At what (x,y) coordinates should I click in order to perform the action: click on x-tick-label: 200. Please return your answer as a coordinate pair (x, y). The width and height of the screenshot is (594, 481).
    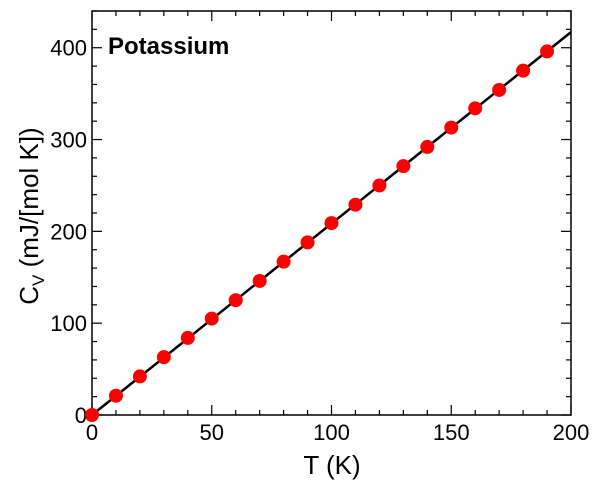
    Looking at the image, I should click on (571, 432).